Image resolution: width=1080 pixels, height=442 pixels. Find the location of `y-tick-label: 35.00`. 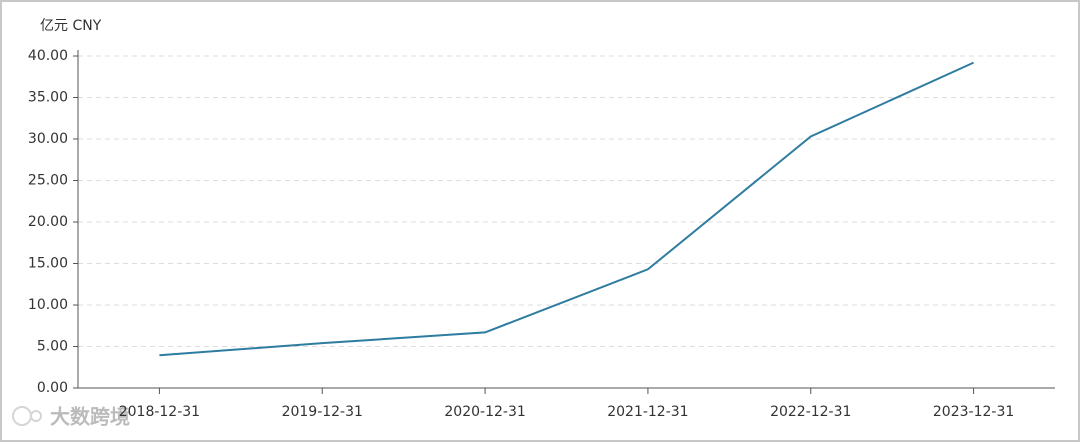

y-tick-label: 35.00 is located at coordinates (48, 98).